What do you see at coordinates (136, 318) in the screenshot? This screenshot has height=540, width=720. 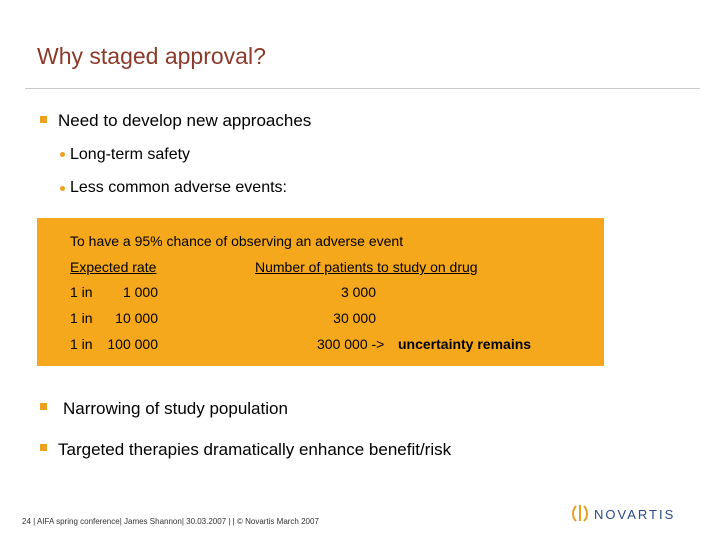 I see `rate: 10 000` at bounding box center [136, 318].